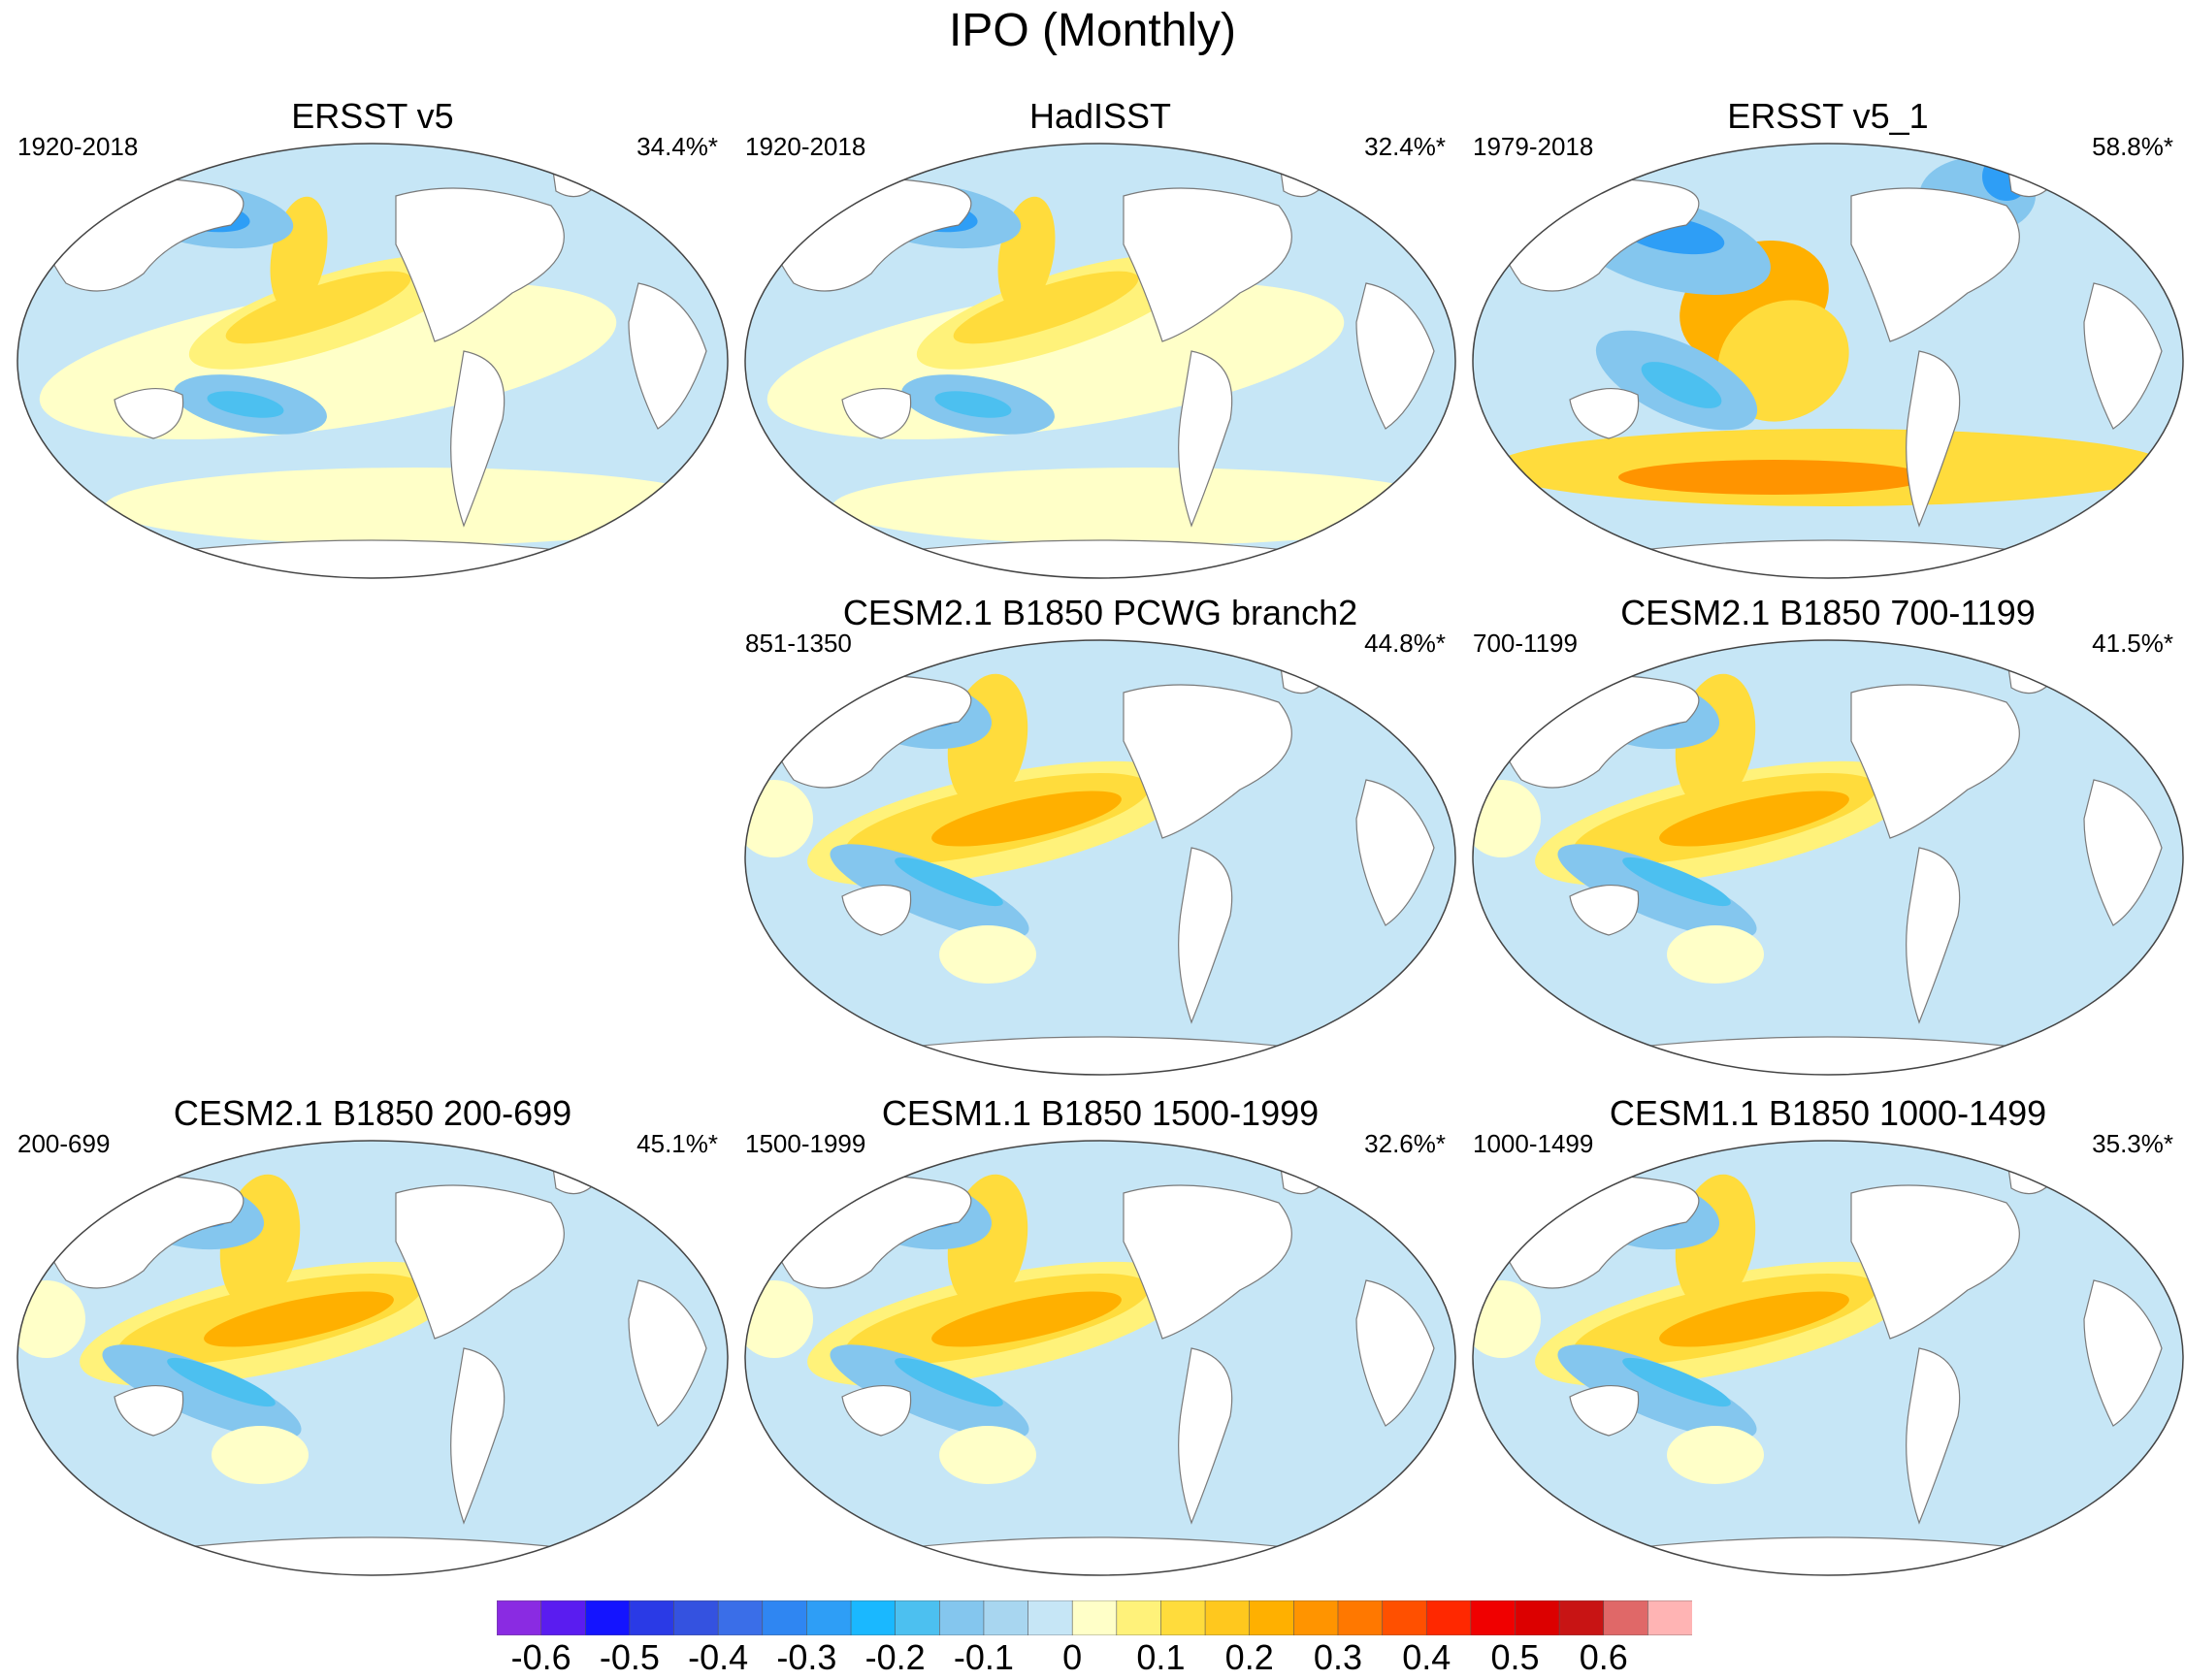 The image size is (2185, 1680). Describe the element at coordinates (1249, 1657) in the screenshot. I see `colorbar-tick-label: 0.2` at that location.